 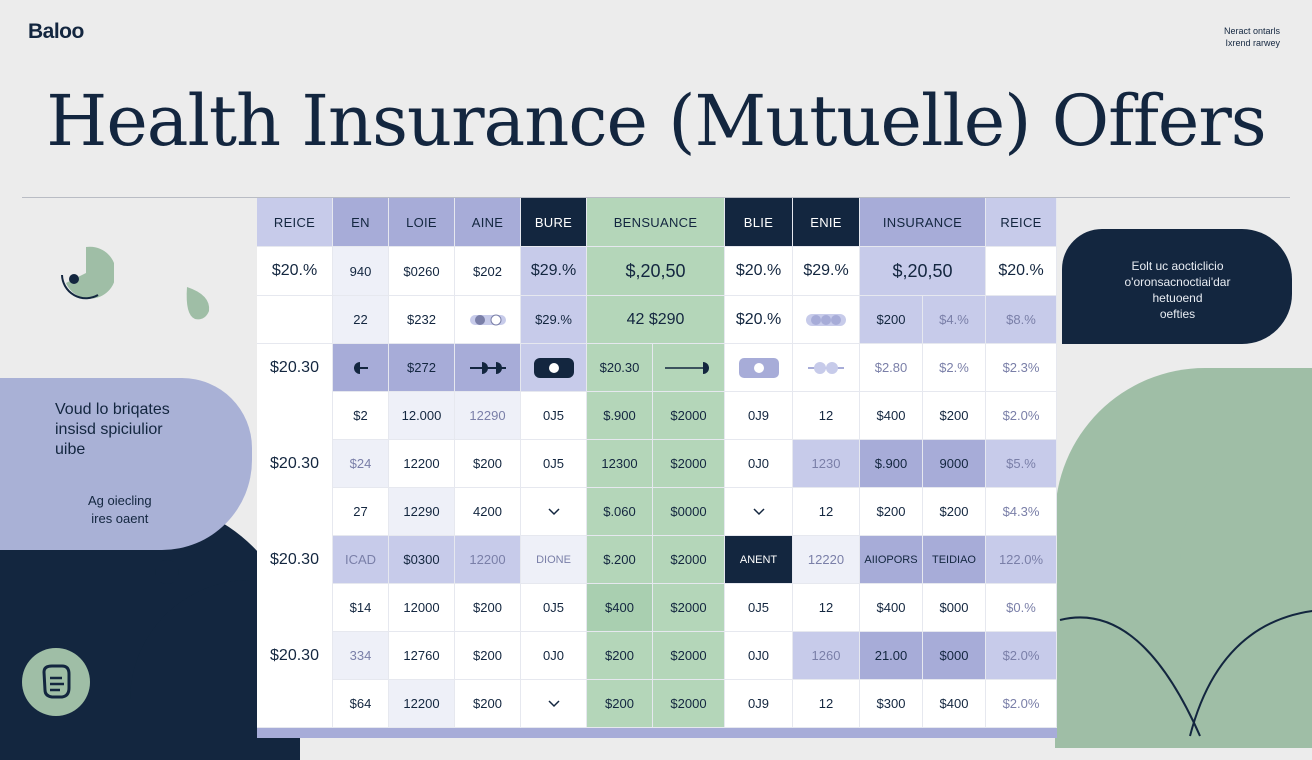 I want to click on table-cell: 12, so click(x=826, y=416).